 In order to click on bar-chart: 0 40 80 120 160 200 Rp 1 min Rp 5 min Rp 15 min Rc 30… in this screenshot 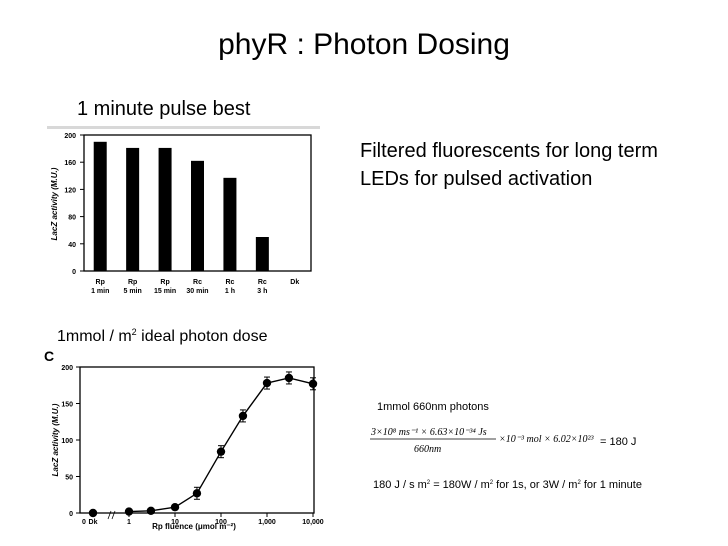, I will do `click(183, 210)`.